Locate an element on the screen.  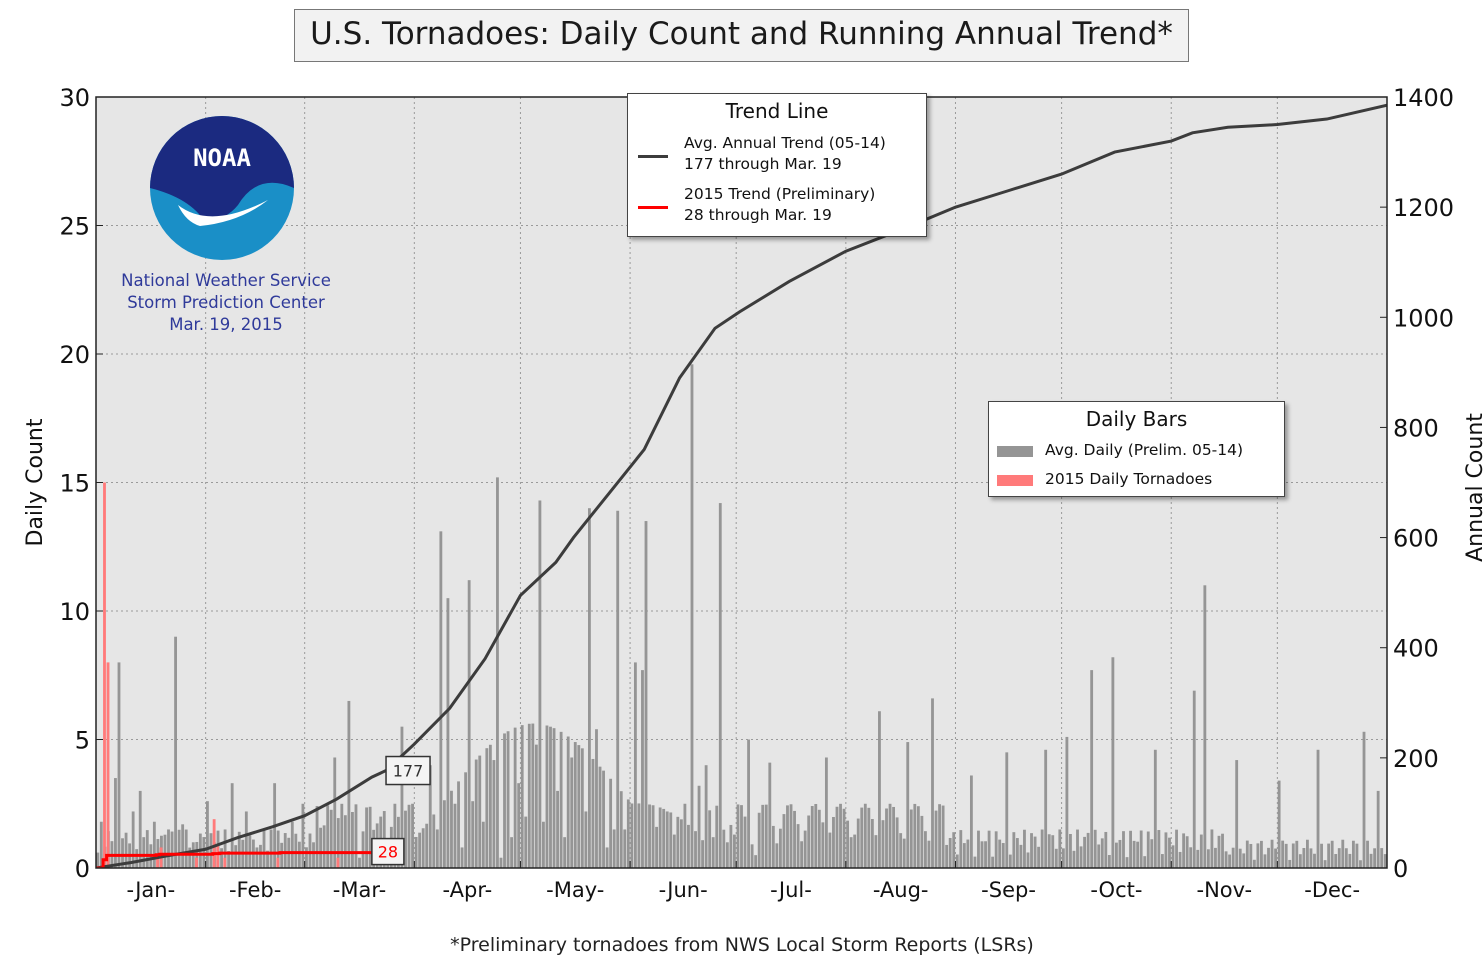
month-label: -Dec- is located at coordinates (1332, 890).